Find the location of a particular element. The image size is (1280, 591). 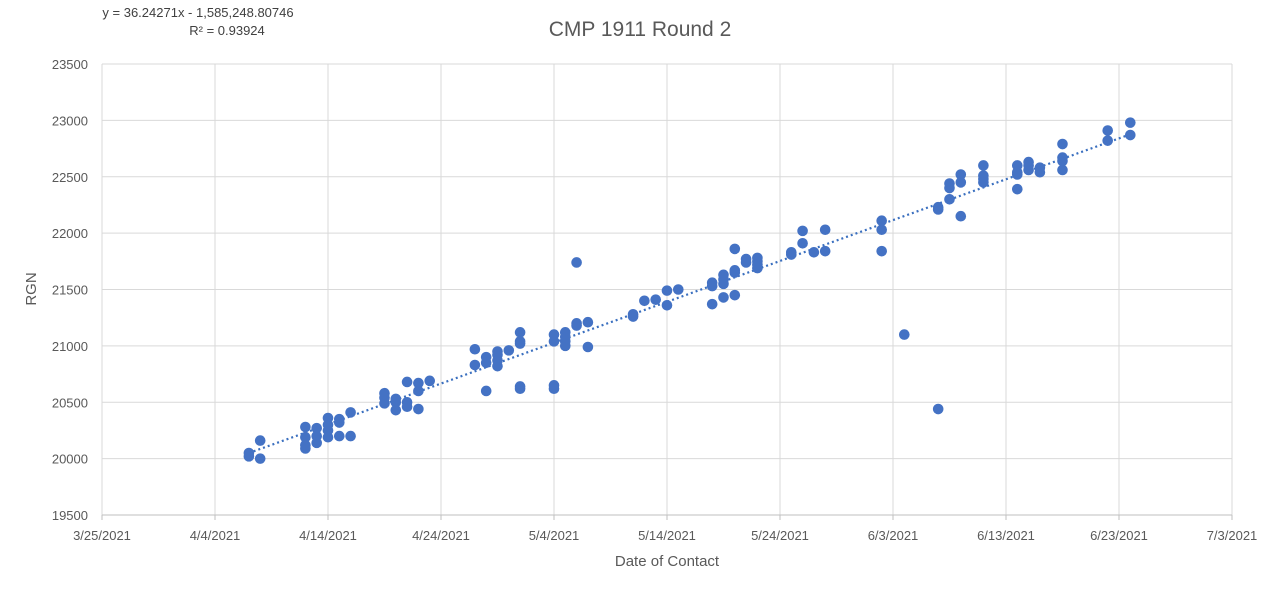

y-tick-label: 21500 is located at coordinates (70, 290).